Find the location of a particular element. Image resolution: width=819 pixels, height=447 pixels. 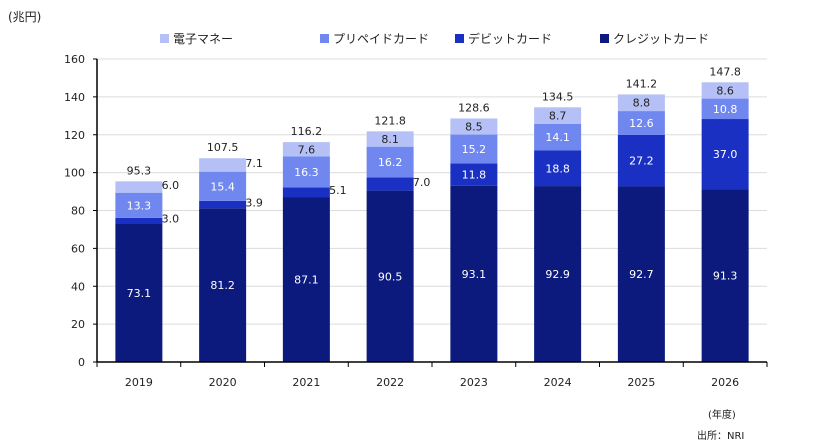

data-label: 6.0 is located at coordinates (171, 185).